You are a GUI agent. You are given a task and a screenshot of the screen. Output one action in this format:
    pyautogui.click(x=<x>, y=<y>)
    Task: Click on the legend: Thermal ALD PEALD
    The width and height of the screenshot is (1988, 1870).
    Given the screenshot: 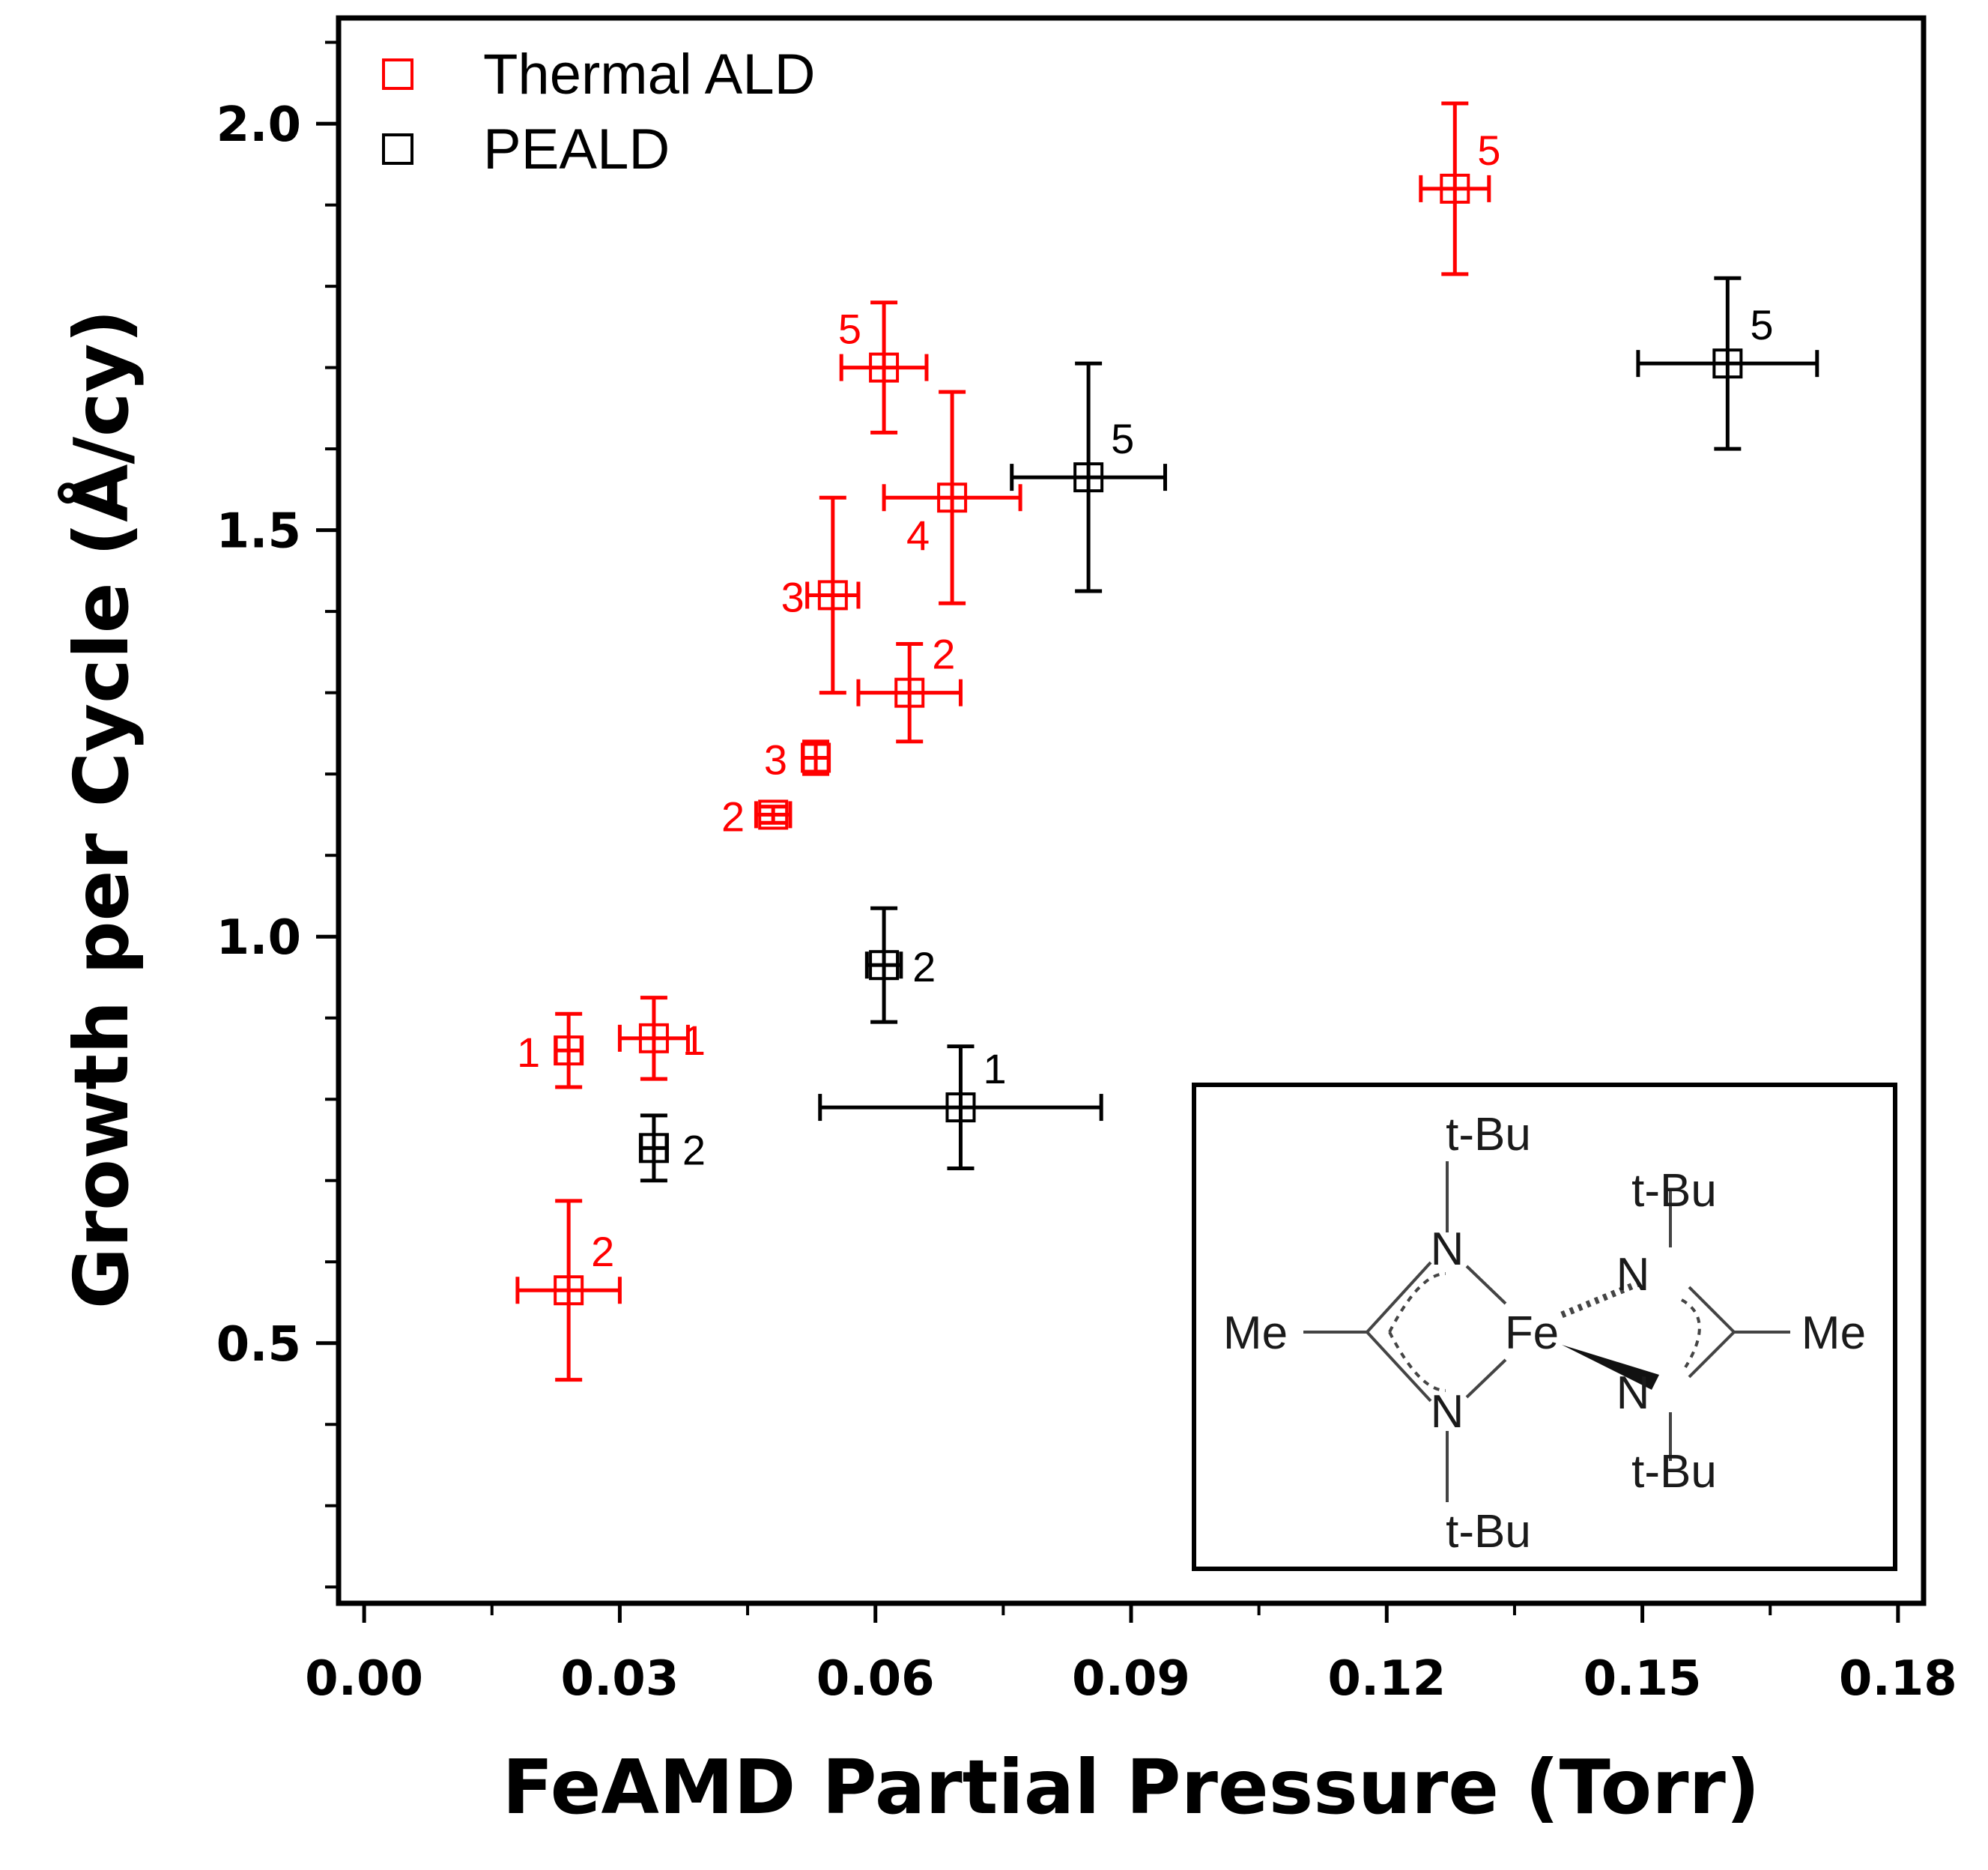 What is the action you would take?
    pyautogui.click(x=599, y=112)
    